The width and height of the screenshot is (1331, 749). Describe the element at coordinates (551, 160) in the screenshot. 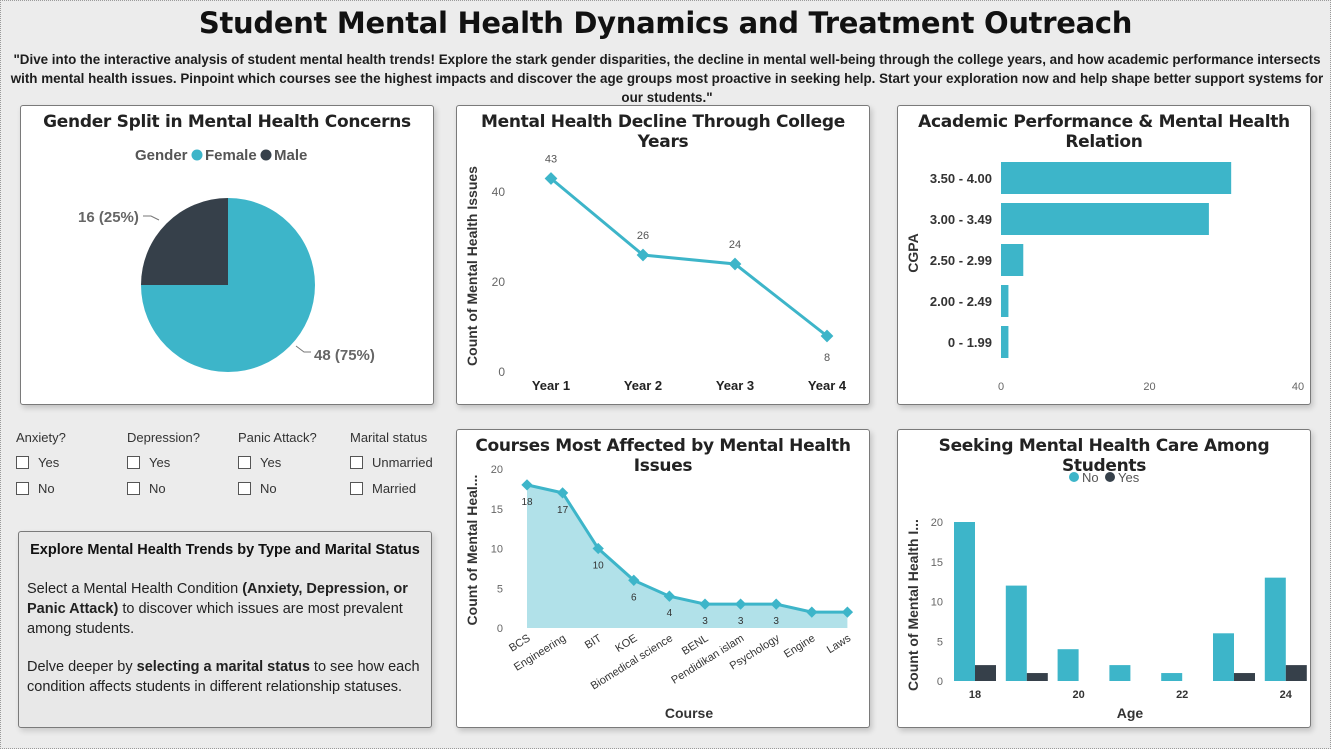

I see `data-label: 43` at that location.